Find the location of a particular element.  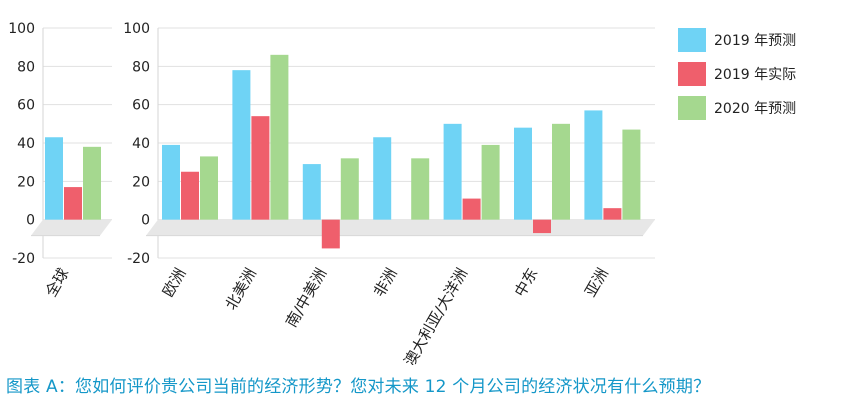

x-category-label: 欧洲 is located at coordinates (174, 282).